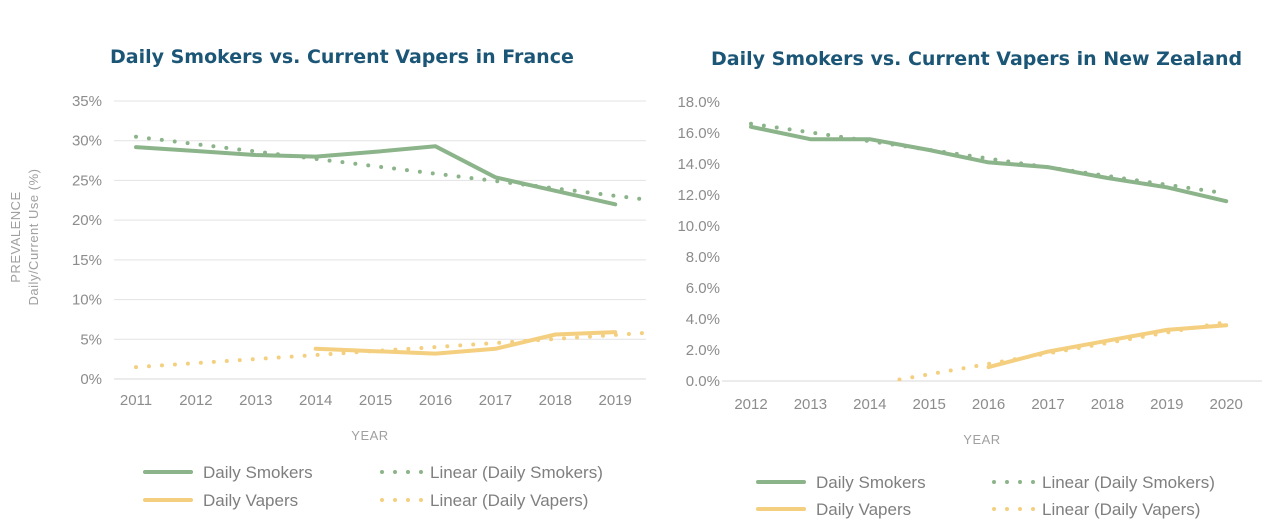  Describe the element at coordinates (15, 236) in the screenshot. I see `france-y-axis-title: PREVALENCE` at that location.